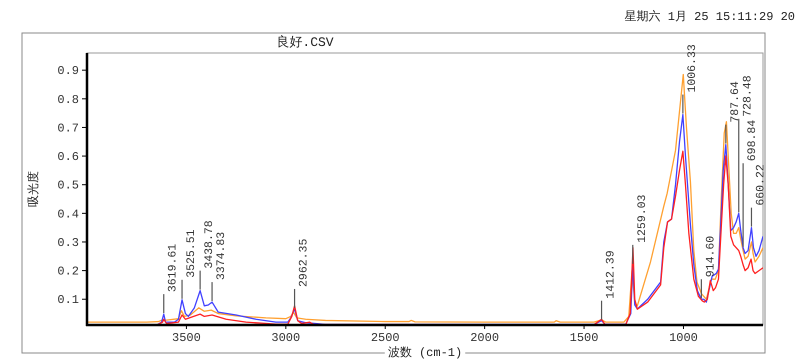 The image size is (800, 363). Describe the element at coordinates (68, 128) in the screenshot. I see `y-tick-label: 0.7` at that location.